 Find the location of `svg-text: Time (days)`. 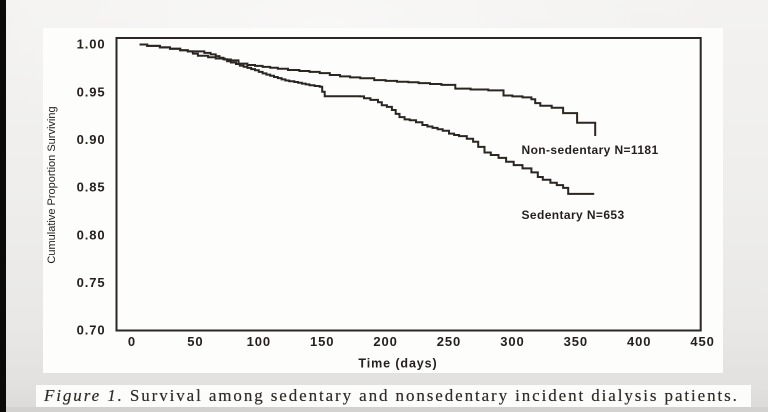

svg-text: Time (days) is located at coordinates (397, 364).